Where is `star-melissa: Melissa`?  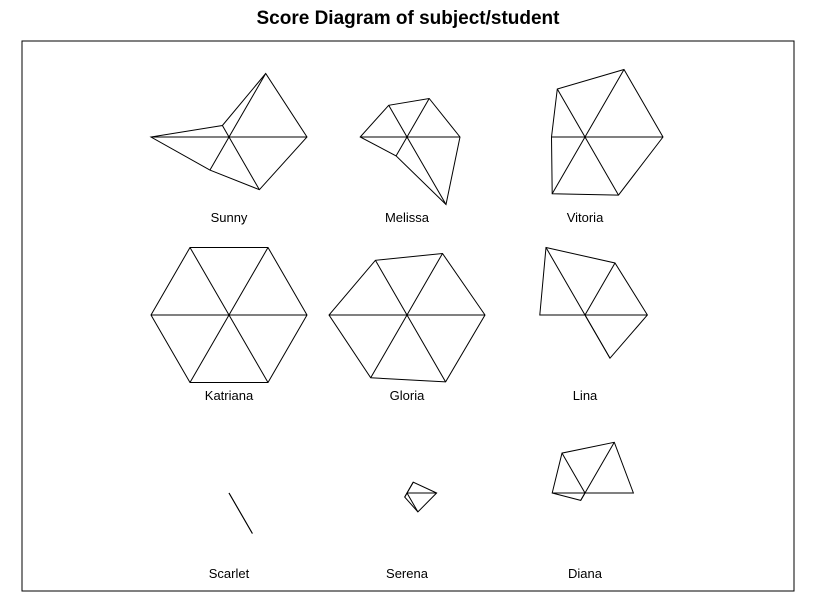
star-melissa: Melissa is located at coordinates (410, 161).